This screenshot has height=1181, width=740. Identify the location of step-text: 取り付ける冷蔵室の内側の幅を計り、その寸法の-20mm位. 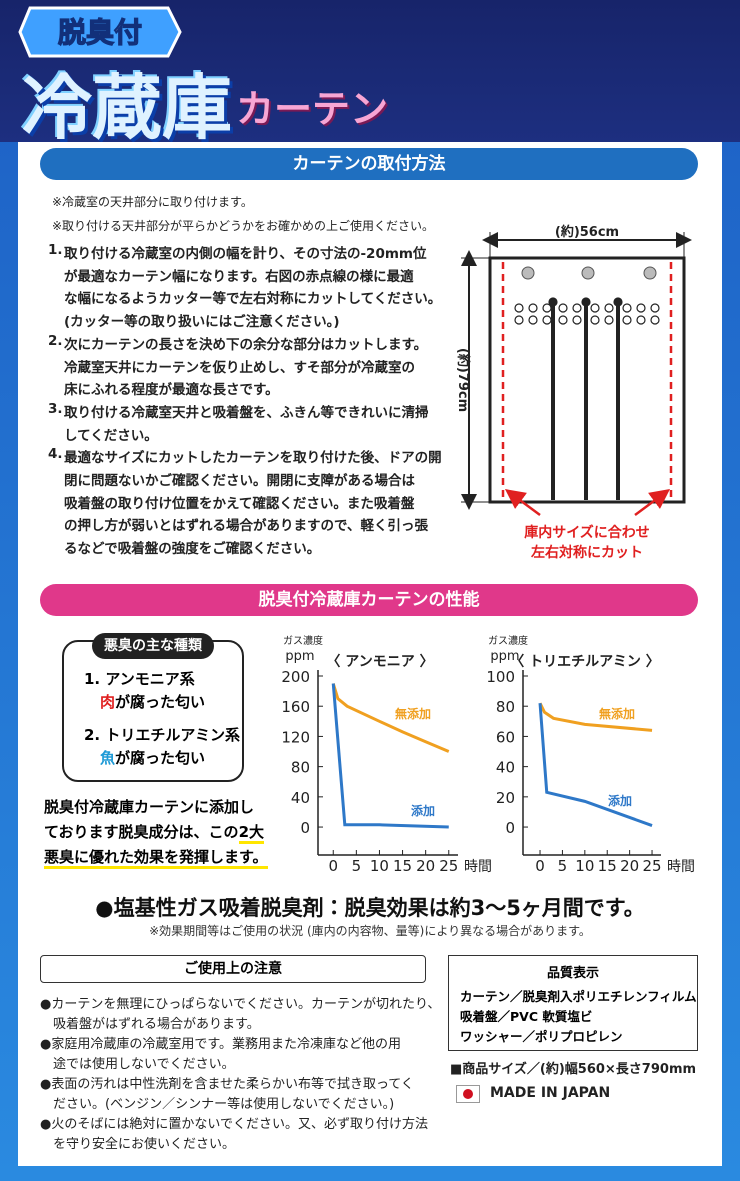
(245, 254).